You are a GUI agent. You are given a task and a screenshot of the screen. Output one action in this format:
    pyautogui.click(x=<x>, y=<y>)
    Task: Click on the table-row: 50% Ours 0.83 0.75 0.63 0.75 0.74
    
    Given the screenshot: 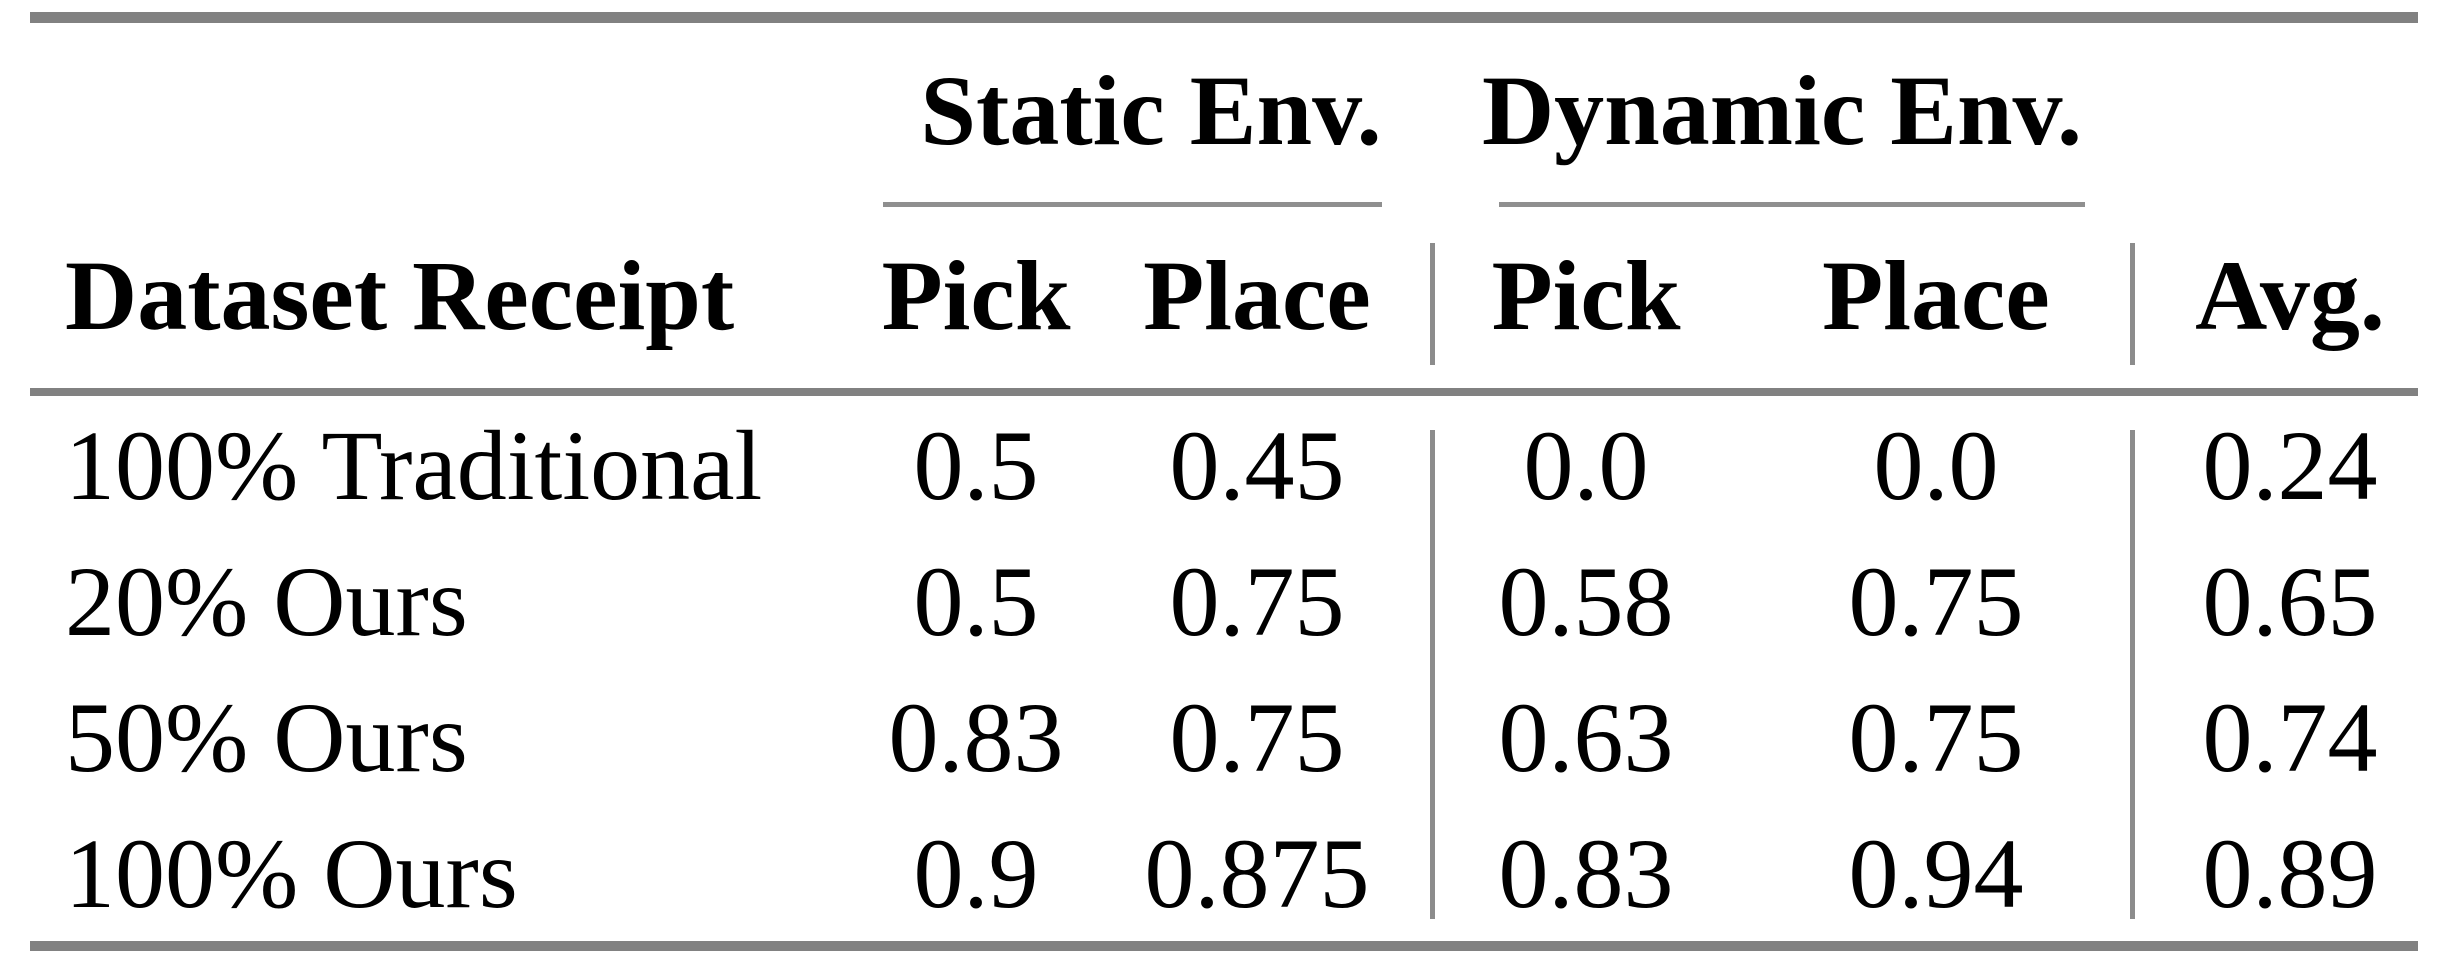 What is the action you would take?
    pyautogui.click(x=1224, y=738)
    